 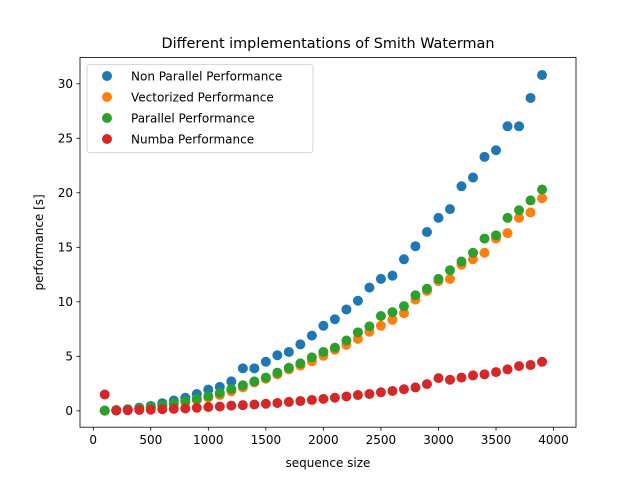 I want to click on legend-label: Vectorized Performance, so click(x=202, y=97).